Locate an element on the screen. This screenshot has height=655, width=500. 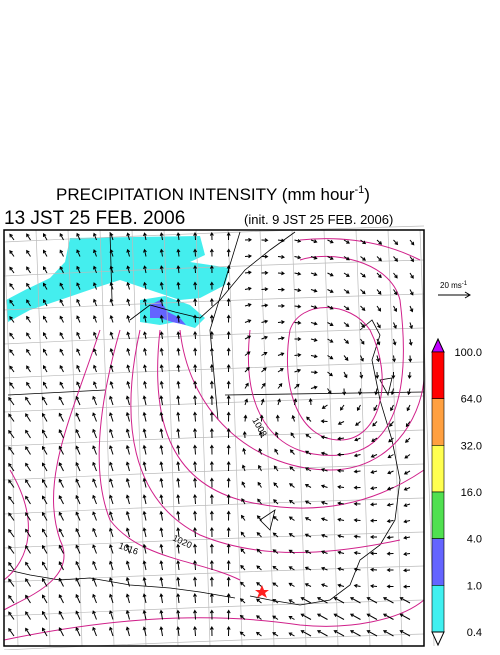
title-close: ) is located at coordinates (367, 194).